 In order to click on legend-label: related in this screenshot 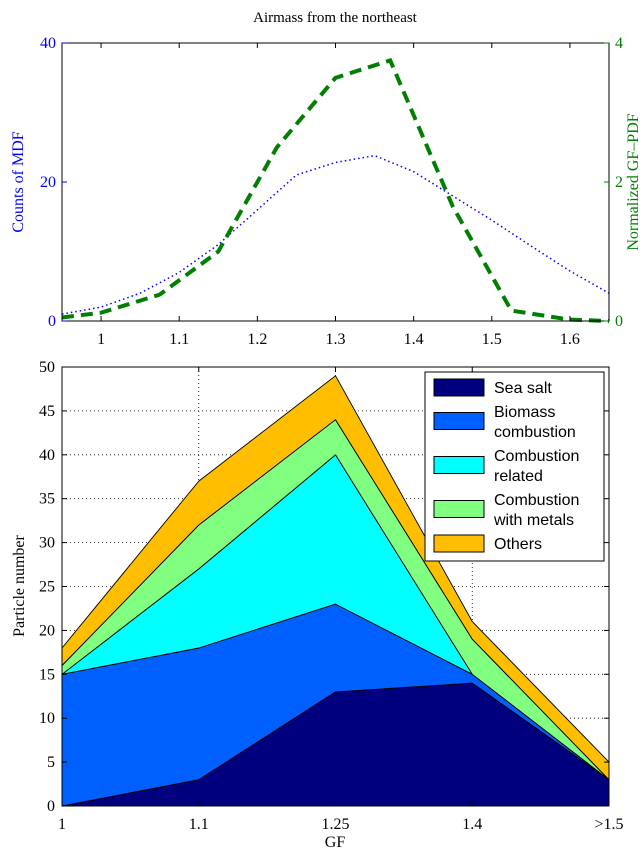, I will do `click(518, 476)`.